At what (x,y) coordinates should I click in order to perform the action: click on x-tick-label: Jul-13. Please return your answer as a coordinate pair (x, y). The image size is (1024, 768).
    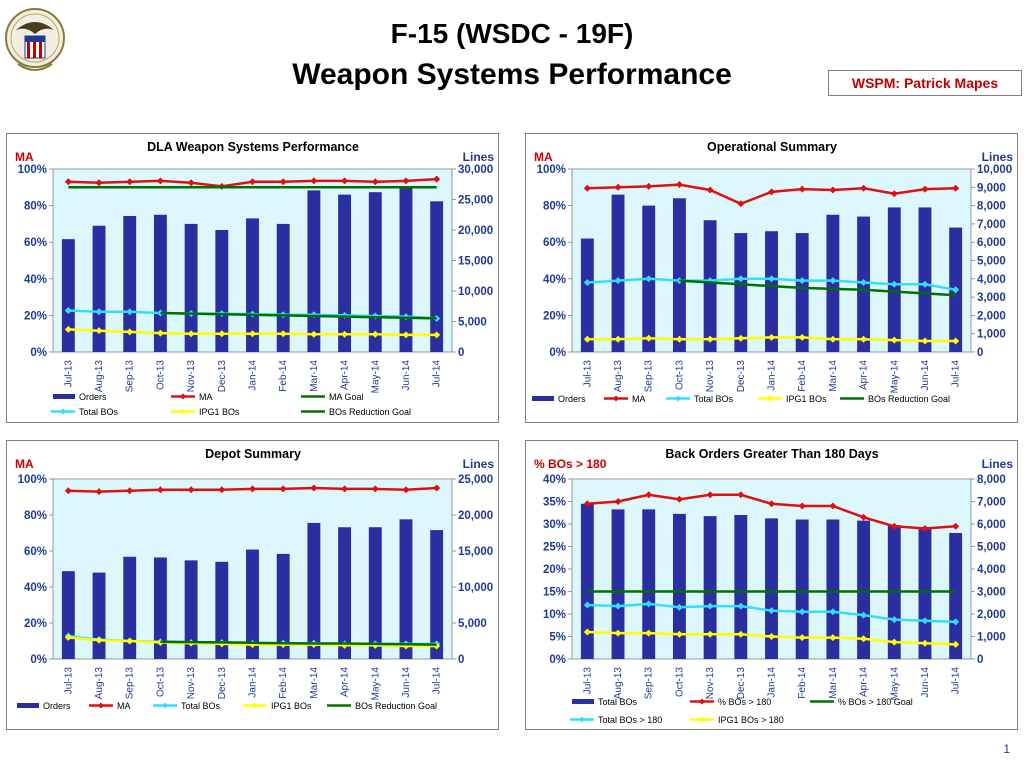
    Looking at the image, I should click on (68, 374).